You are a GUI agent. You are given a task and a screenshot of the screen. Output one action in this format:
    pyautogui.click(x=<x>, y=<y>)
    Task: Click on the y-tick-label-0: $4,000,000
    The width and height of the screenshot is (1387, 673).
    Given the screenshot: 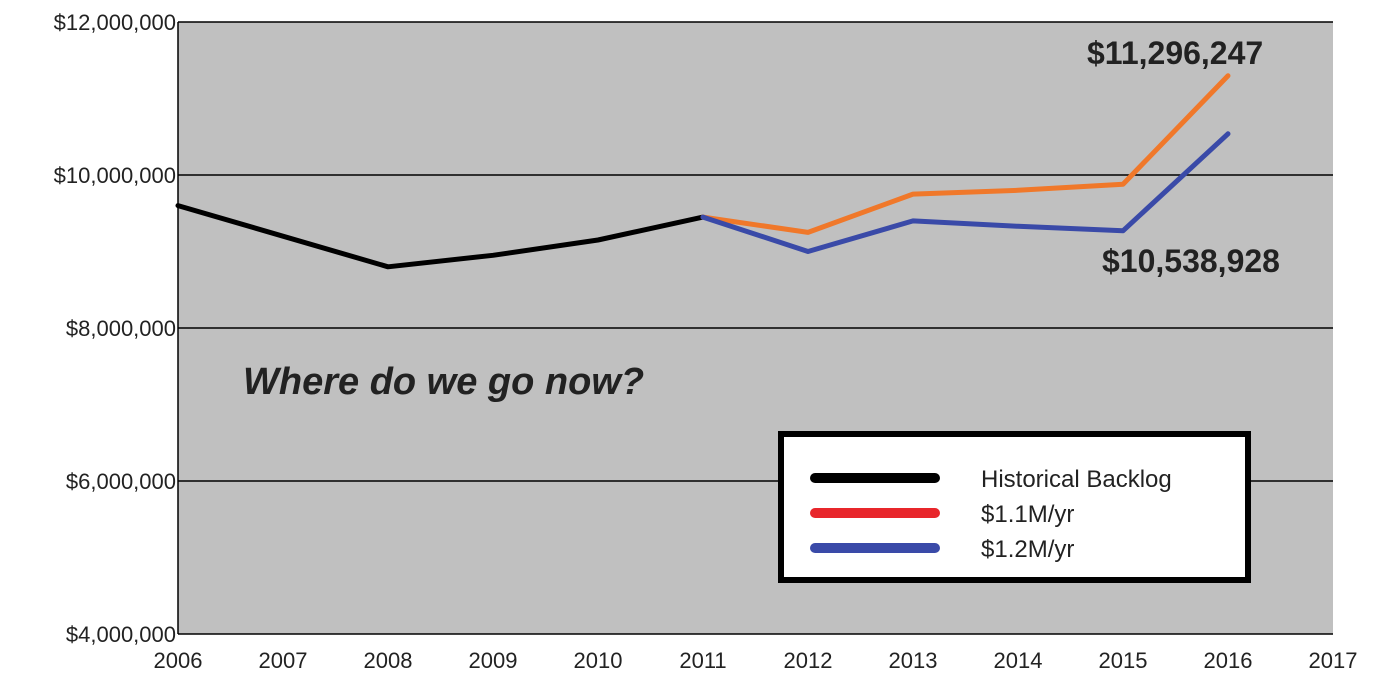 What is the action you would take?
    pyautogui.click(x=121, y=634)
    